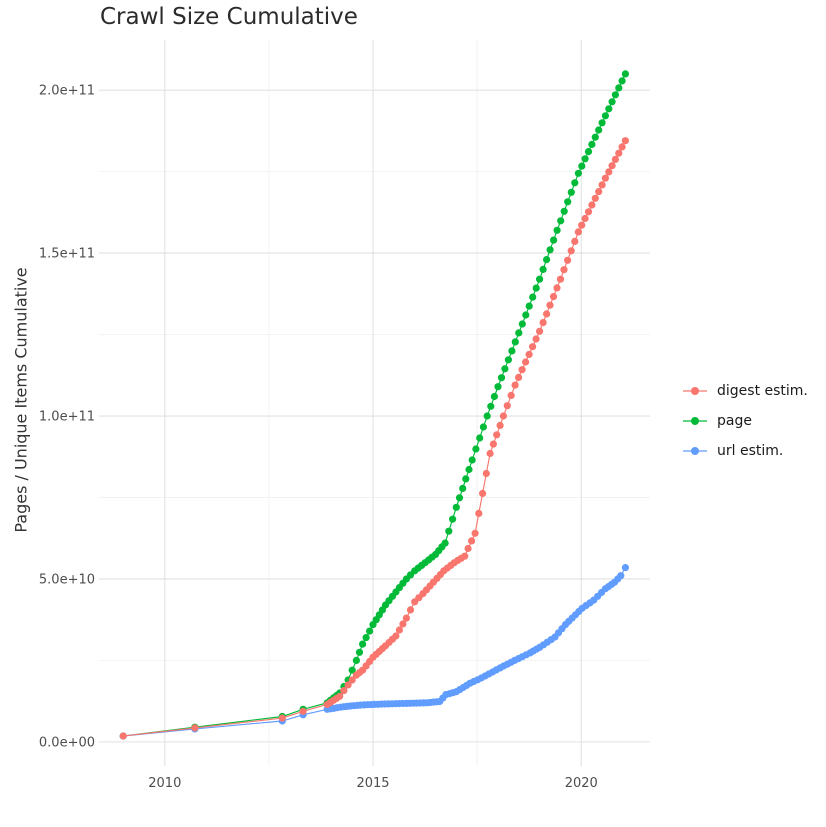  What do you see at coordinates (734, 421) in the screenshot?
I see `legend-label-page: page` at bounding box center [734, 421].